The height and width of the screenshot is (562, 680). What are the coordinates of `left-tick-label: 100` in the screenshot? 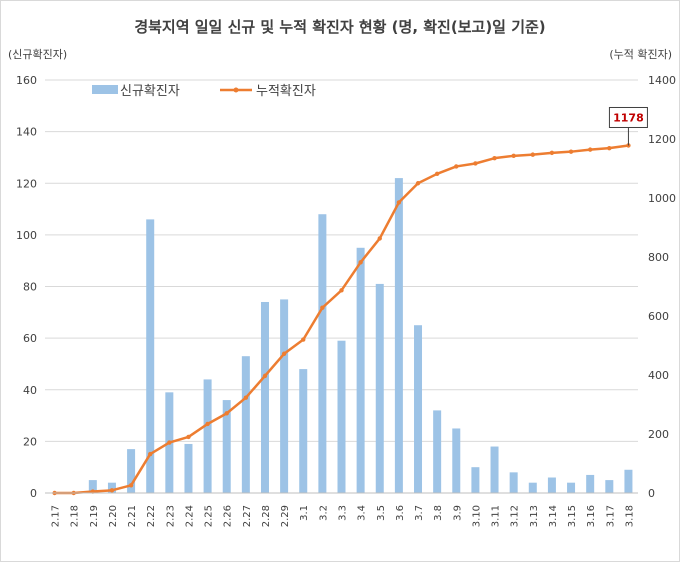 It's located at (26, 235).